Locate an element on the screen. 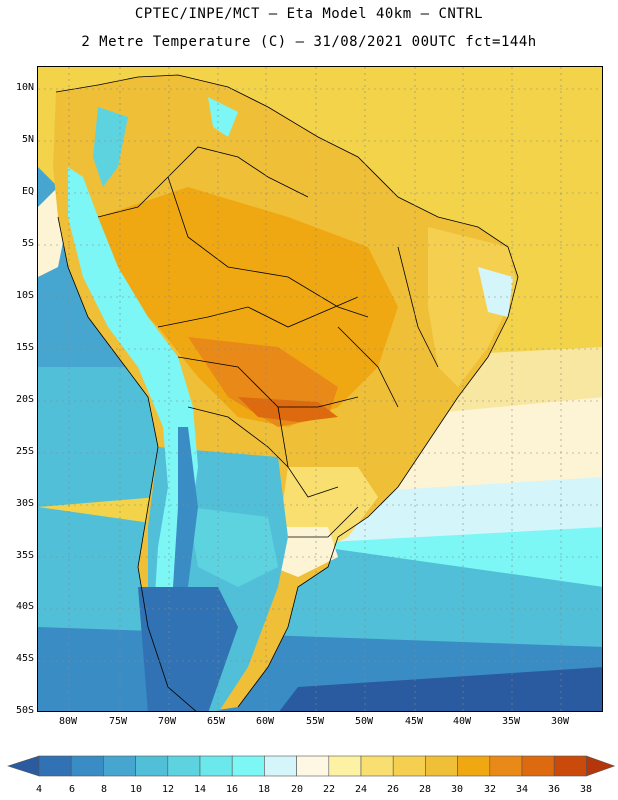  lat-label-5s: 5S is located at coordinates (27, 243).